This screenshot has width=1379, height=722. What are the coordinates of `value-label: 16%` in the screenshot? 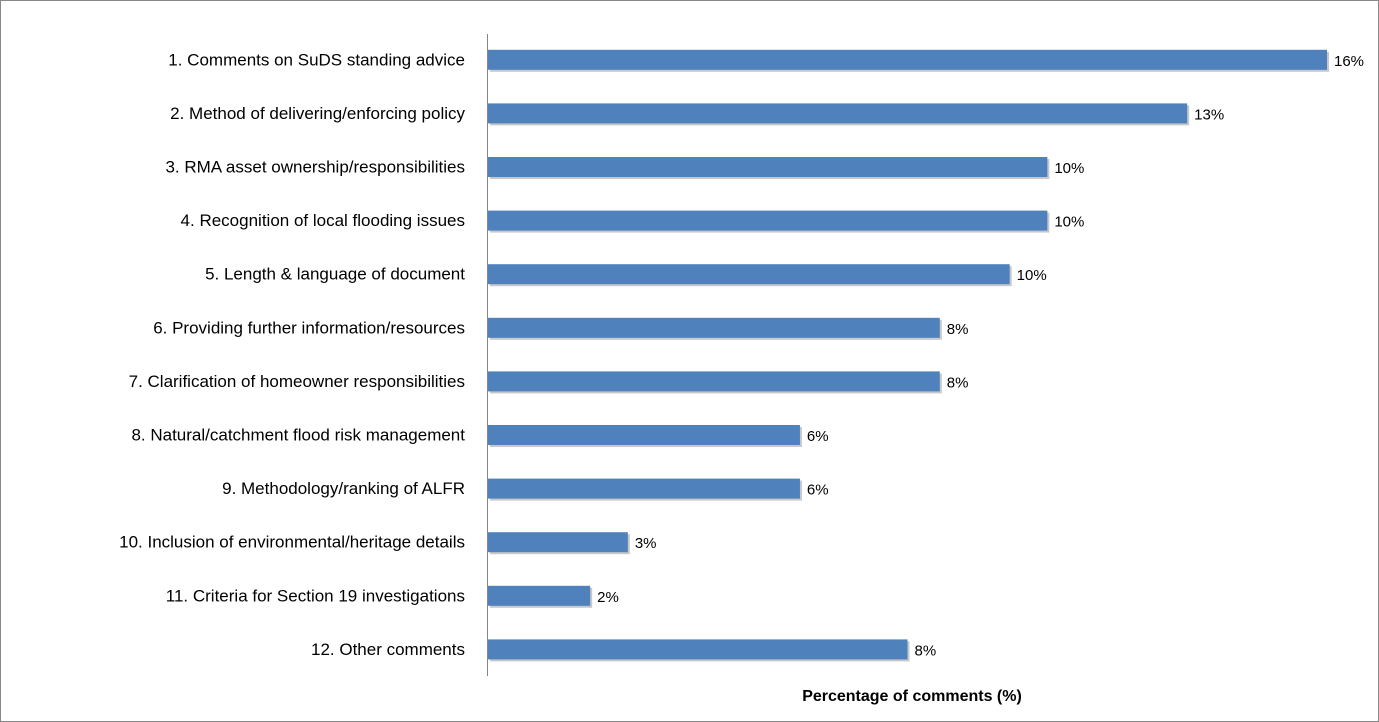 It's located at (1349, 61).